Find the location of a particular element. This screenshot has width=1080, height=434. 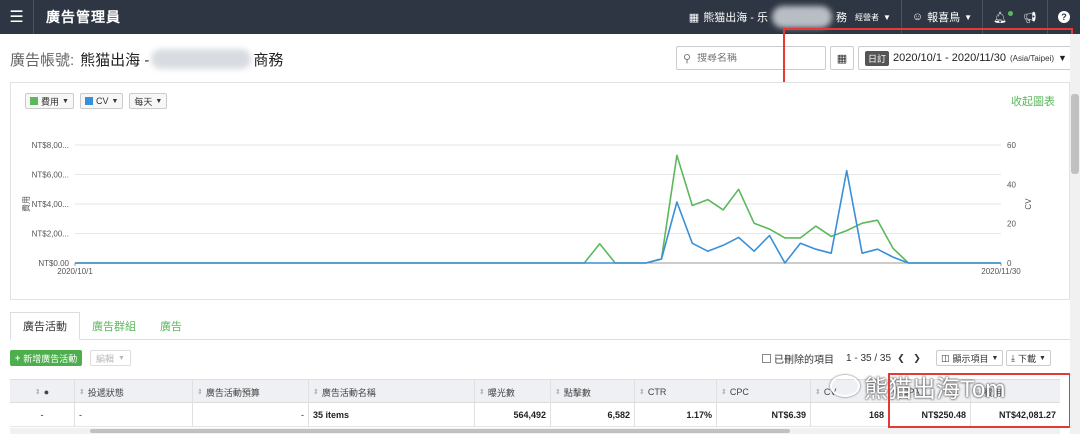

metric2-label: CV is located at coordinates (102, 101).